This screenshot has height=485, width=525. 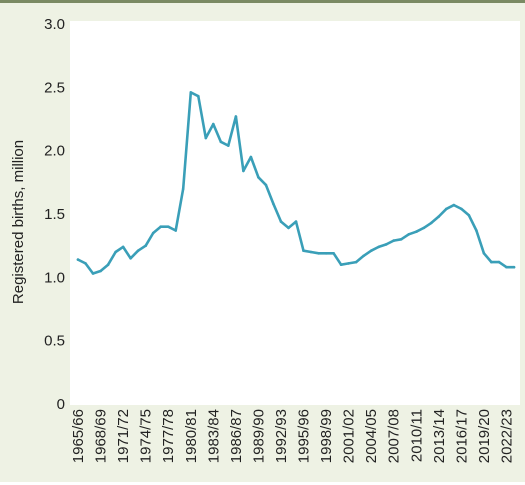 What do you see at coordinates (191, 436) in the screenshot?
I see `x-tick-label: 1980/81` at bounding box center [191, 436].